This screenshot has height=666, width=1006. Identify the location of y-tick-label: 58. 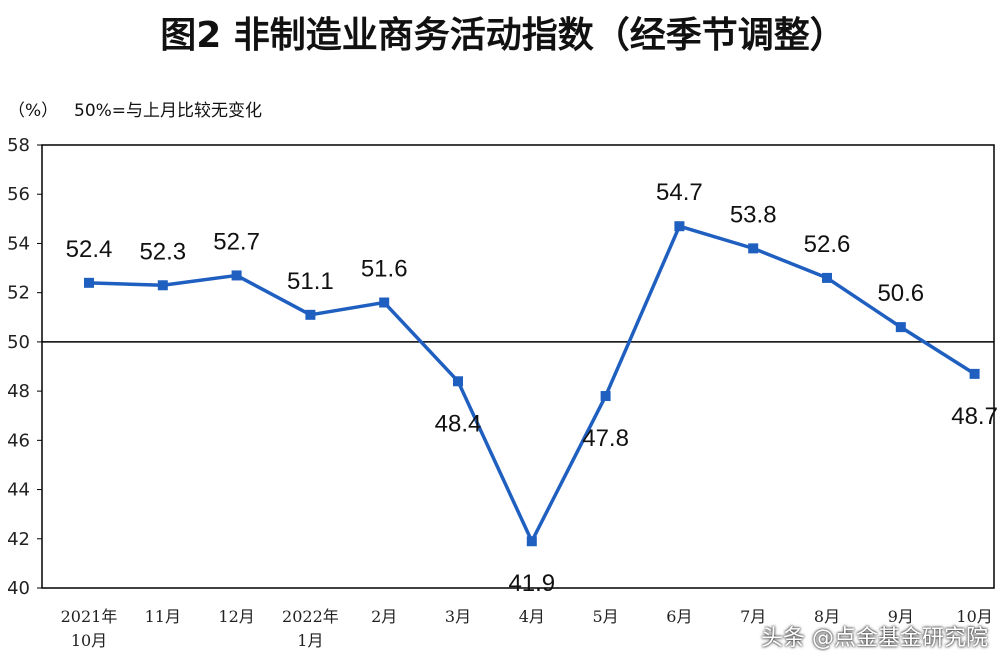
(18, 145).